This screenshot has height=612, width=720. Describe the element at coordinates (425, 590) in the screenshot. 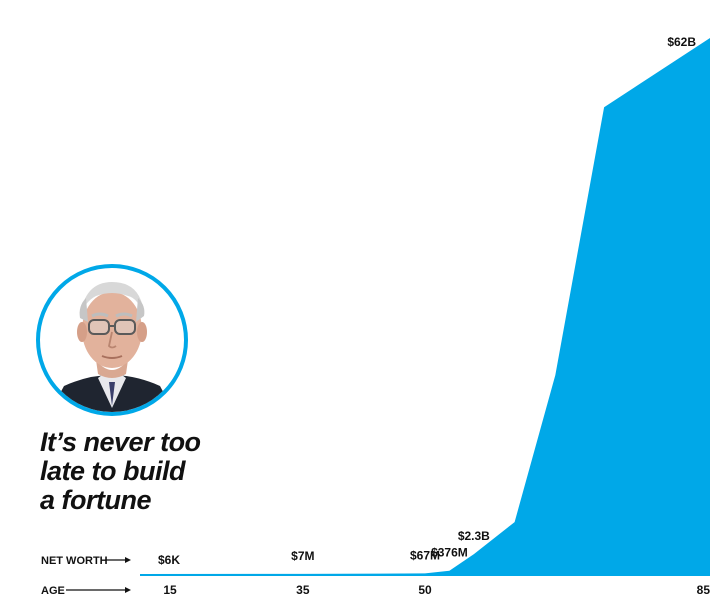

I see `age-tick-label: 50` at that location.